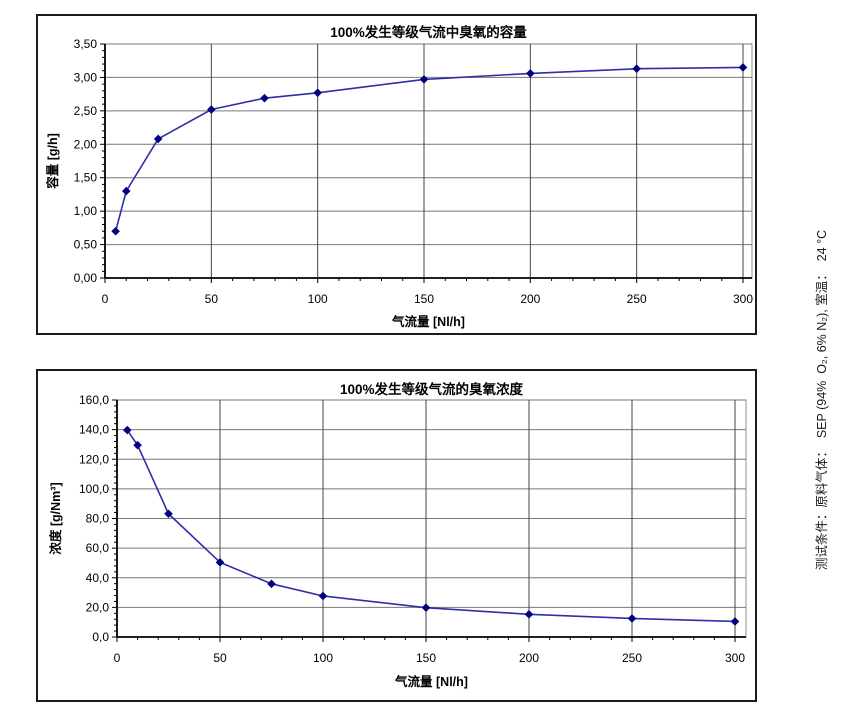 The height and width of the screenshot is (720, 844). What do you see at coordinates (98, 607) in the screenshot?
I see `y-tick-label: 20,0` at bounding box center [98, 607].